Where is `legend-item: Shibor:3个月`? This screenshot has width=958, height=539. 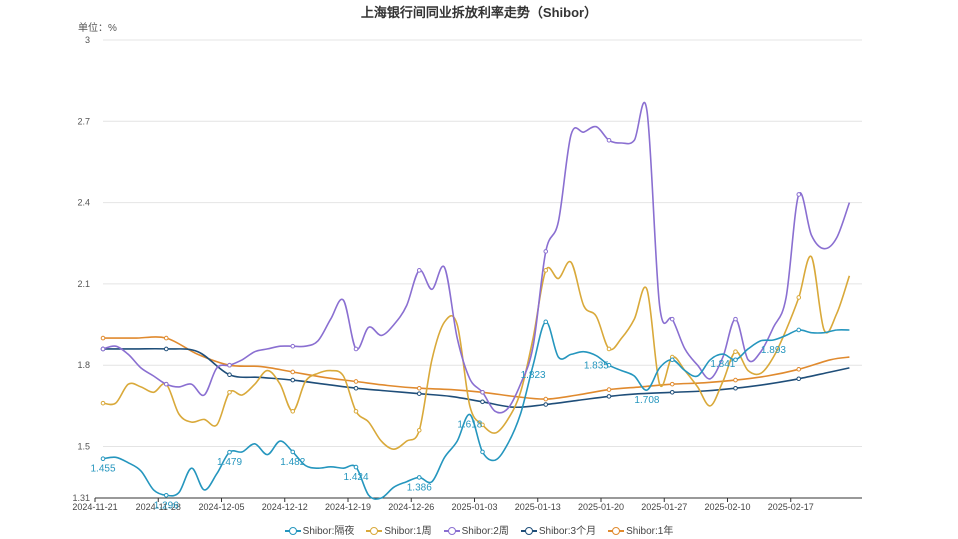 legend-item: Shibor:3个月 is located at coordinates (558, 529).